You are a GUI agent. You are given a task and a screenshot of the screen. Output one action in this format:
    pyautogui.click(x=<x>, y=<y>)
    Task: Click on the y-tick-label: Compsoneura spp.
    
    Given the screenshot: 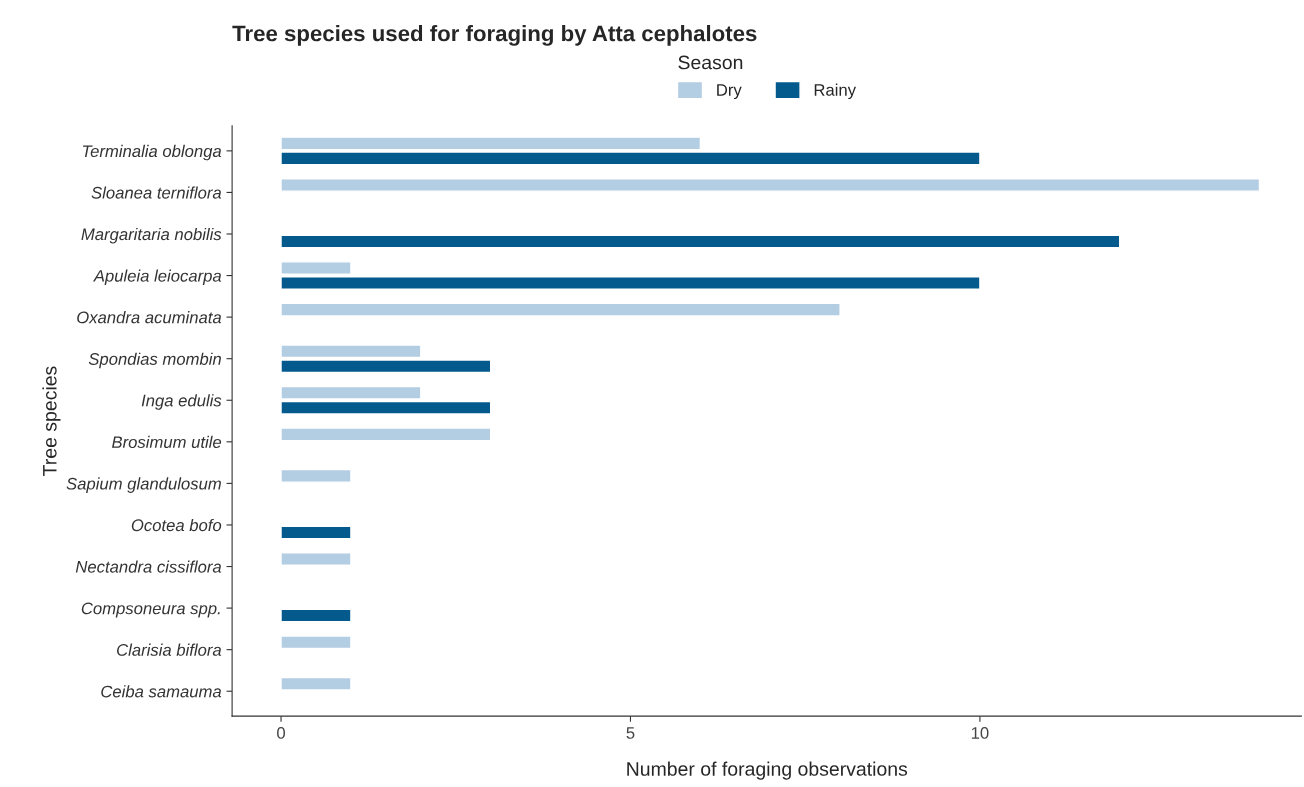 What is the action you would take?
    pyautogui.click(x=150, y=610)
    